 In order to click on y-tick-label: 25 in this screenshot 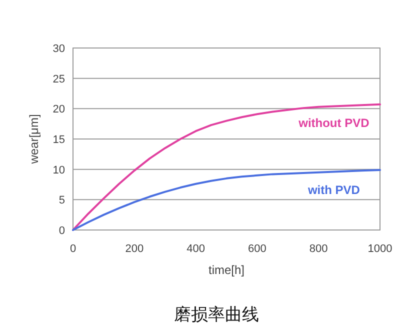, I will do `click(58, 79)`.